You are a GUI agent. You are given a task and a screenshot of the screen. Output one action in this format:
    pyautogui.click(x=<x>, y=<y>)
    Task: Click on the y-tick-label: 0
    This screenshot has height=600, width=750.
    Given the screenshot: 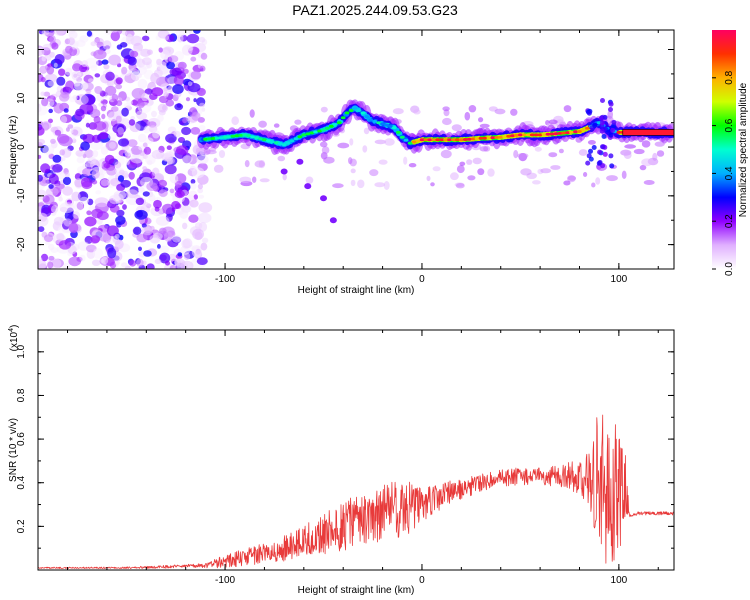 What is the action you would take?
    pyautogui.click(x=21, y=147)
    